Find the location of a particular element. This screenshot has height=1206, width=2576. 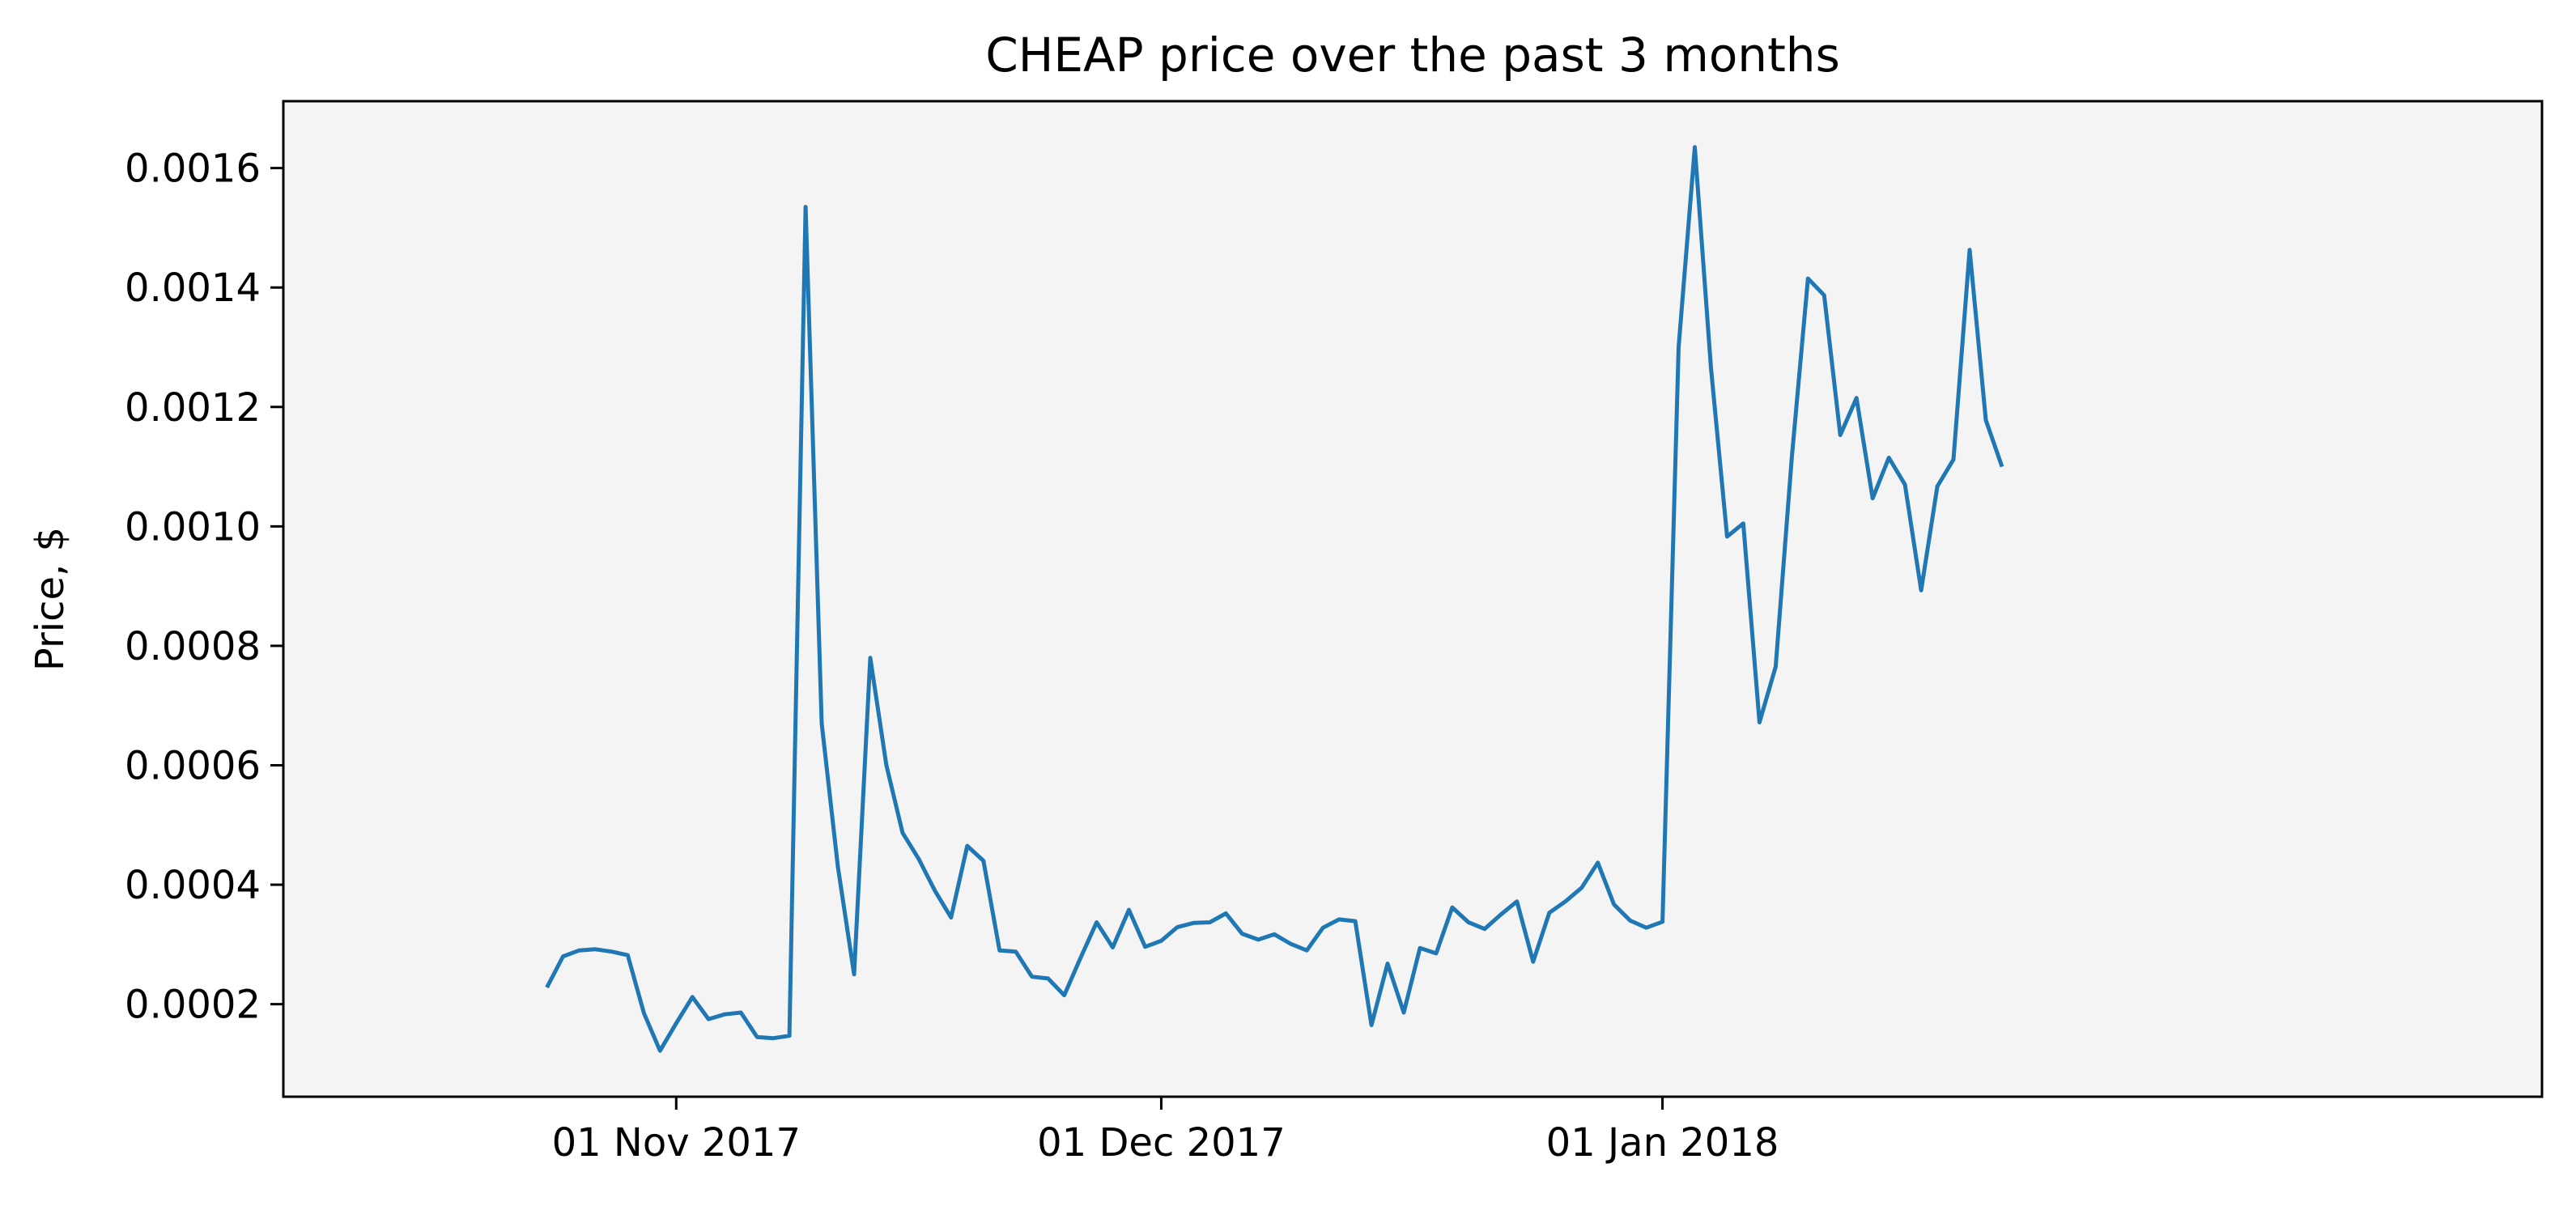

x-axis: 01 Nov 2017 01 Dec 2017 01 Jan 2018 is located at coordinates (1165, 1131).